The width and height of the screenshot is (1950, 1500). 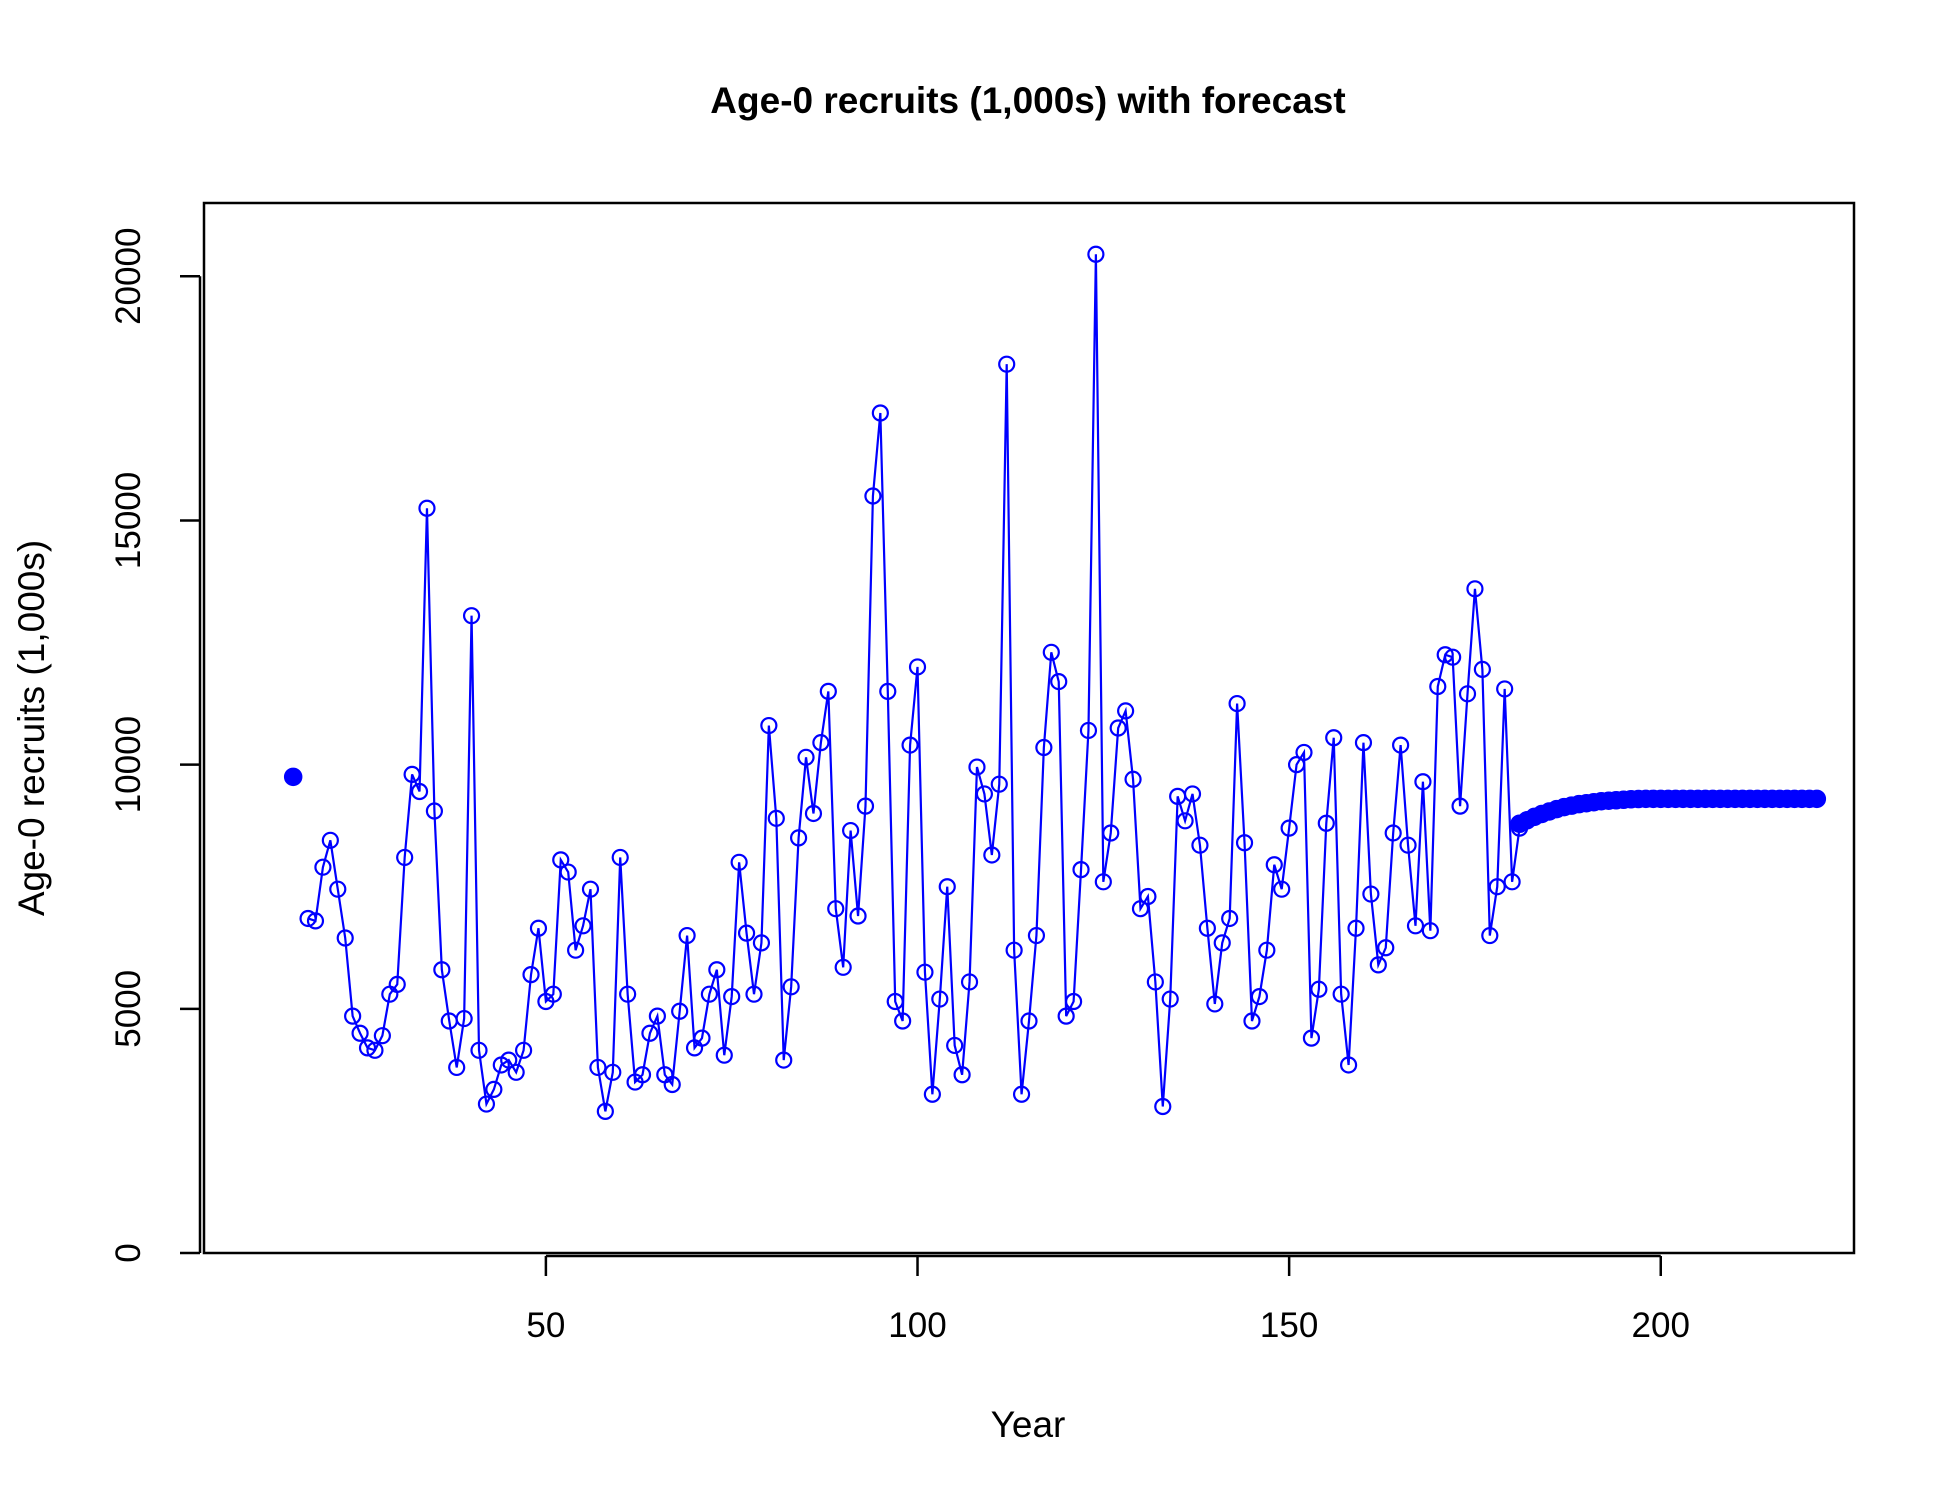 What do you see at coordinates (31, 728) in the screenshot?
I see `y-axis-title: Age-0 recruits (1,000s)` at bounding box center [31, 728].